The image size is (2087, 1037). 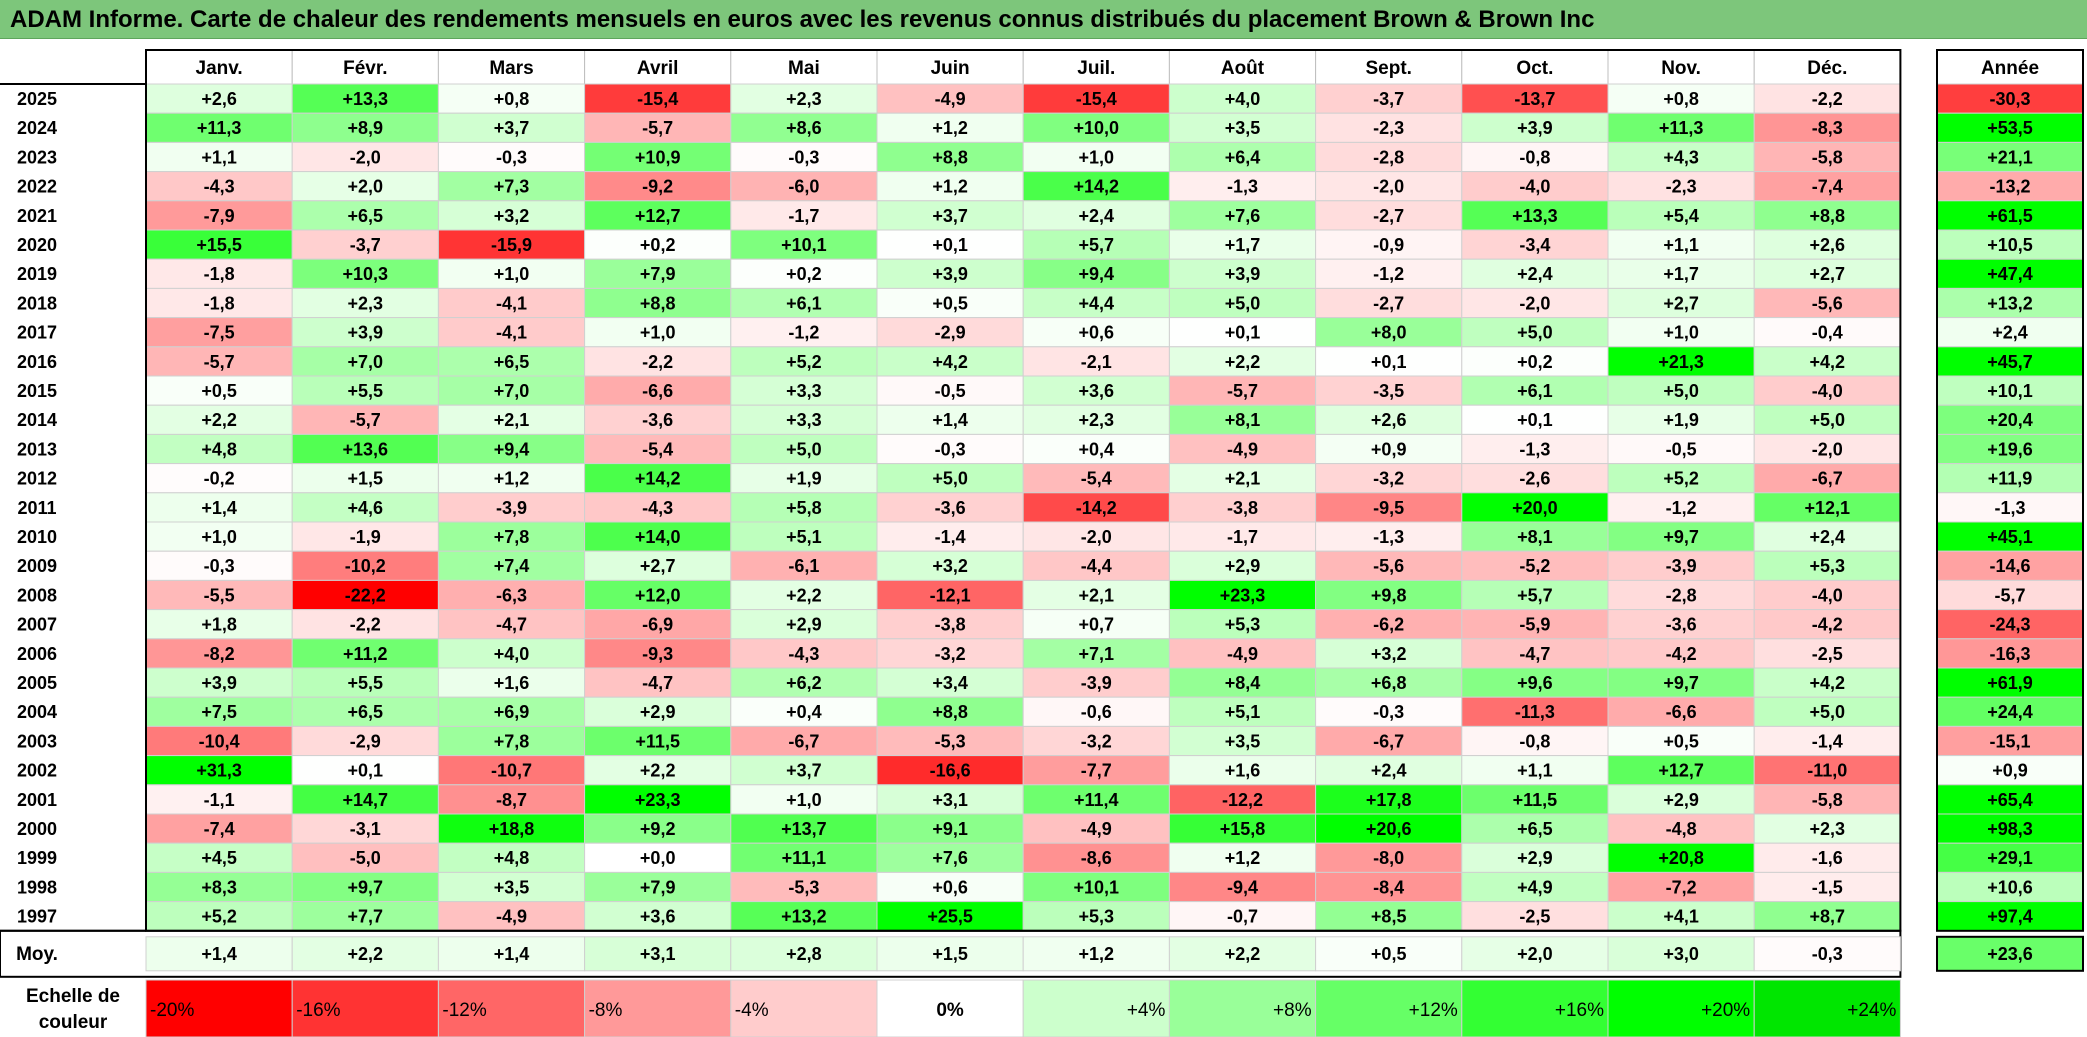 I want to click on scale-step-label: +12%, so click(x=1433, y=1010).